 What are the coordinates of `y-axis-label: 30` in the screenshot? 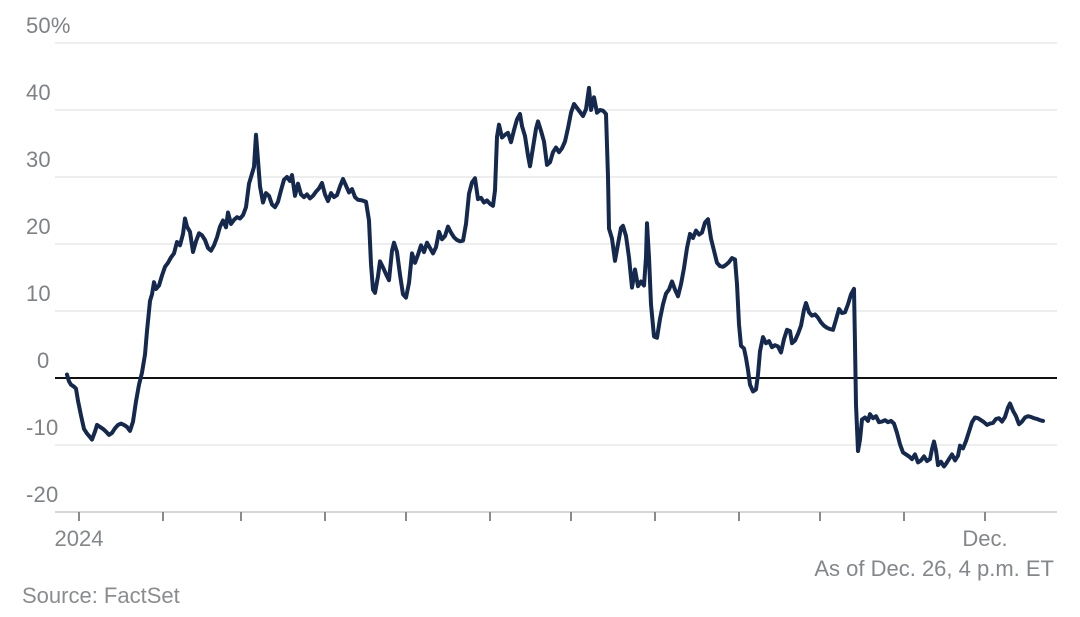 It's located at (38, 159).